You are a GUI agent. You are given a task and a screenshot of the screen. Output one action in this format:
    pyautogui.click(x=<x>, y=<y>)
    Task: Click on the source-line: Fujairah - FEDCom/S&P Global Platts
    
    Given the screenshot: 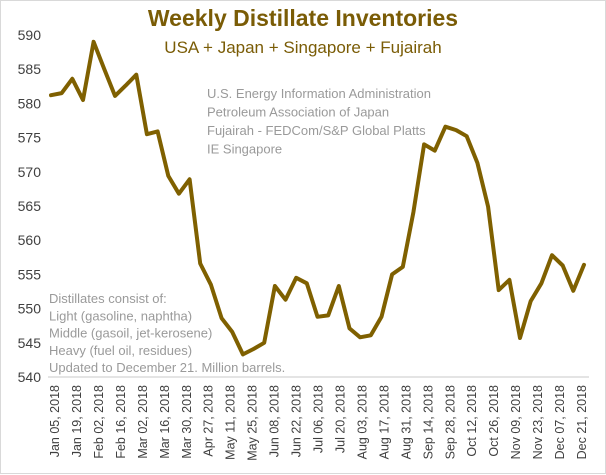 What is the action you would take?
    pyautogui.click(x=316, y=130)
    